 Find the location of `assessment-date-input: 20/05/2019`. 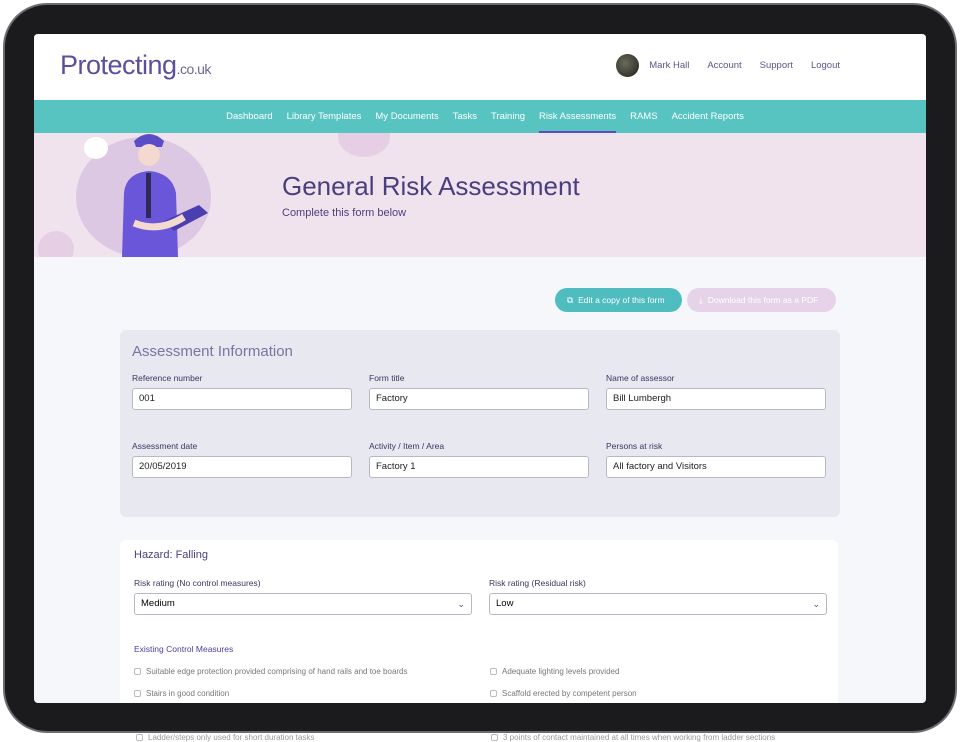

assessment-date-input: 20/05/2019 is located at coordinates (242, 467).